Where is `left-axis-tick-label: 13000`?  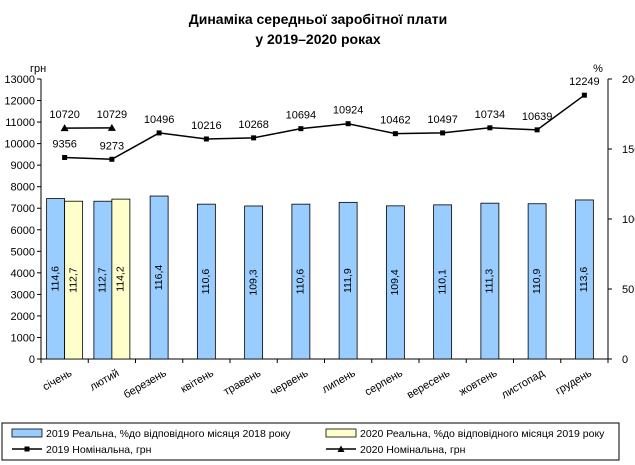 left-axis-tick-label: 13000 is located at coordinates (19, 80).